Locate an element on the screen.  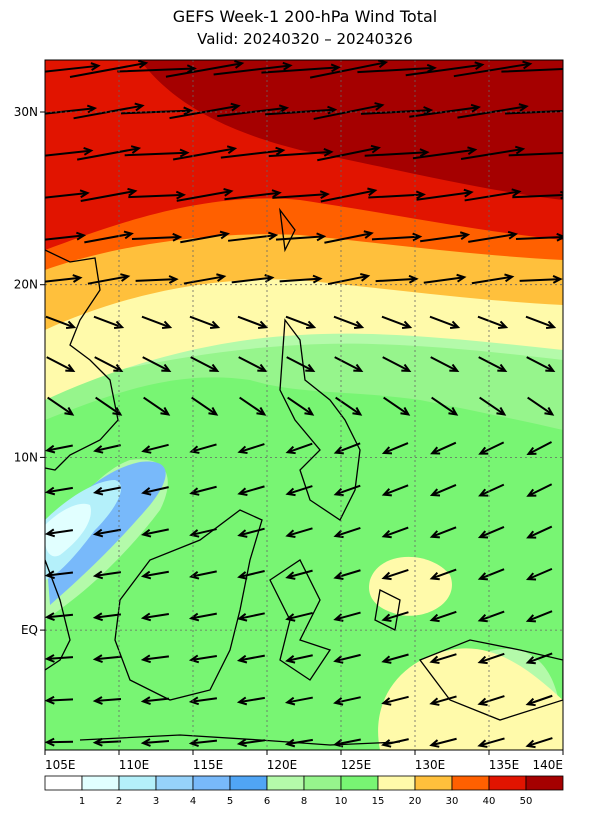
title: GEFS Week-1 200-hPa Wind Total is located at coordinates (305, 16).